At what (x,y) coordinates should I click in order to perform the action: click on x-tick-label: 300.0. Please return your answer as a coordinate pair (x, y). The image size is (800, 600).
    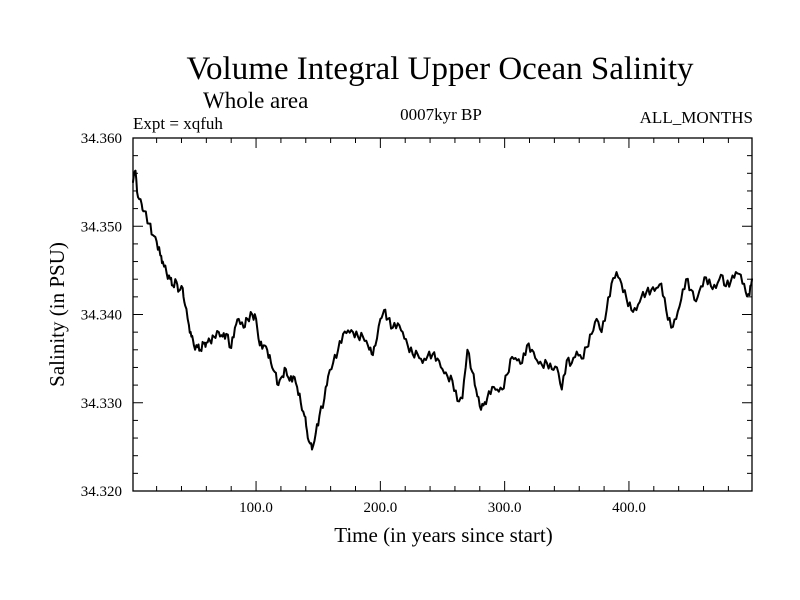
    Looking at the image, I should click on (505, 508).